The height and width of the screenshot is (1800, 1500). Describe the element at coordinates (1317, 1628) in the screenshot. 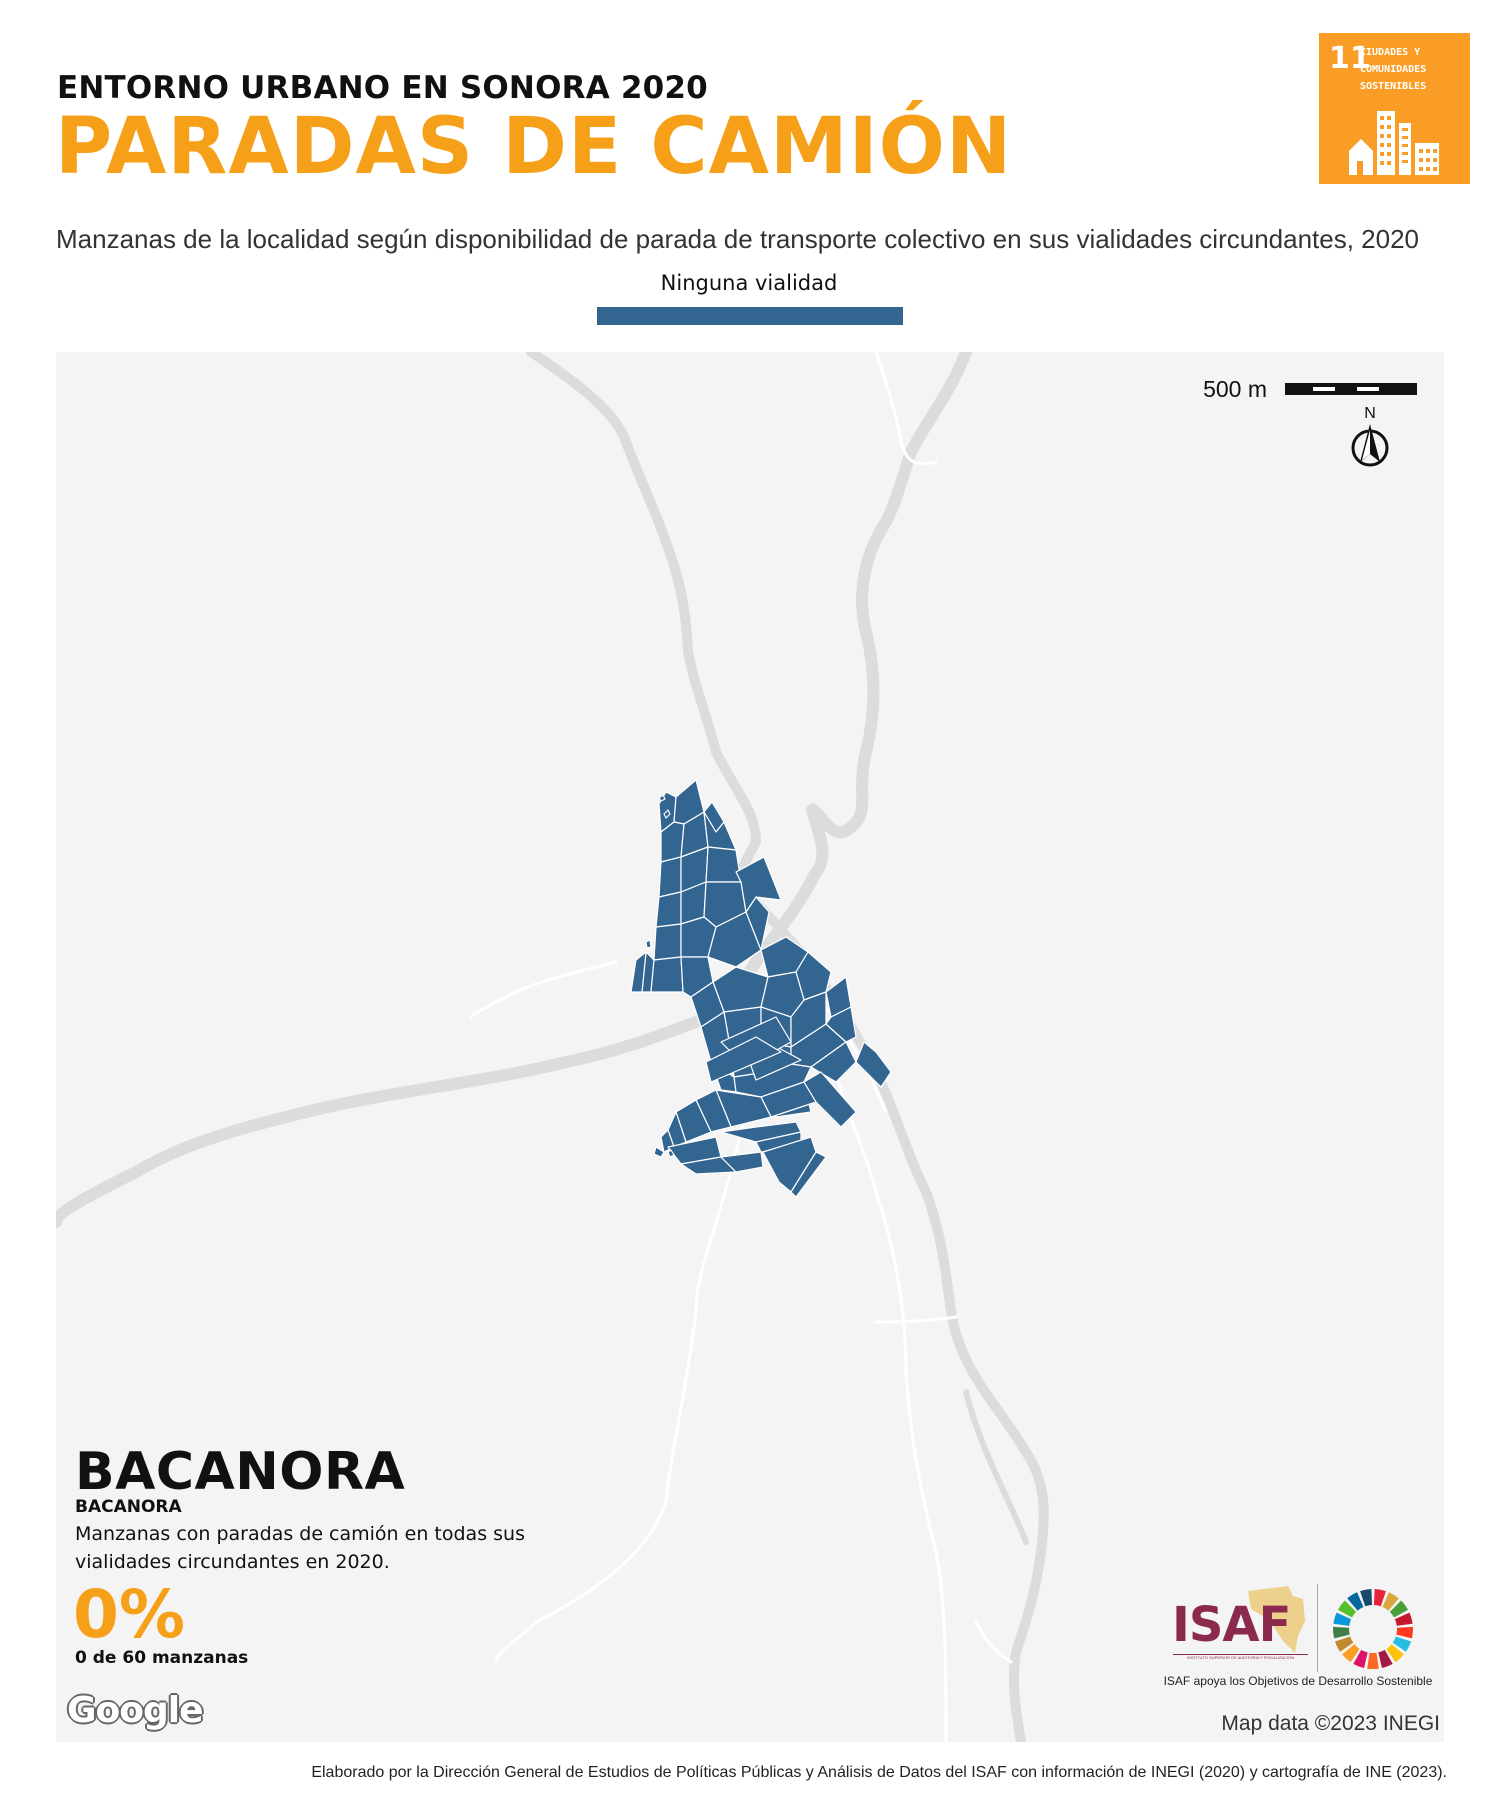

I see `logo-divider` at that location.